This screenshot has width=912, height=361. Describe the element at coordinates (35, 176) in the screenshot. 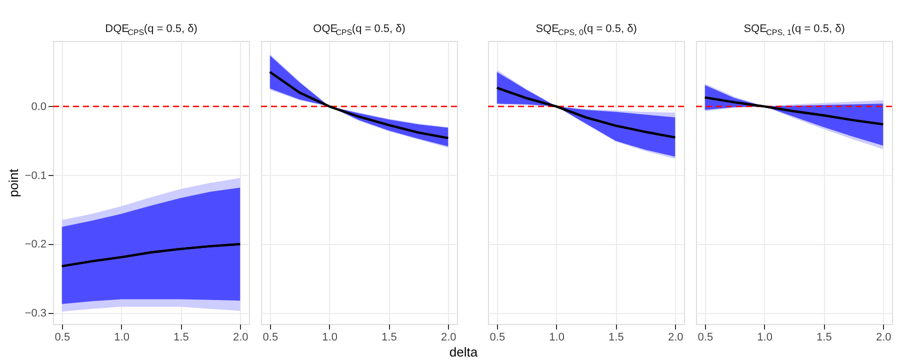

I see `y-tick-label: −0.1` at that location.